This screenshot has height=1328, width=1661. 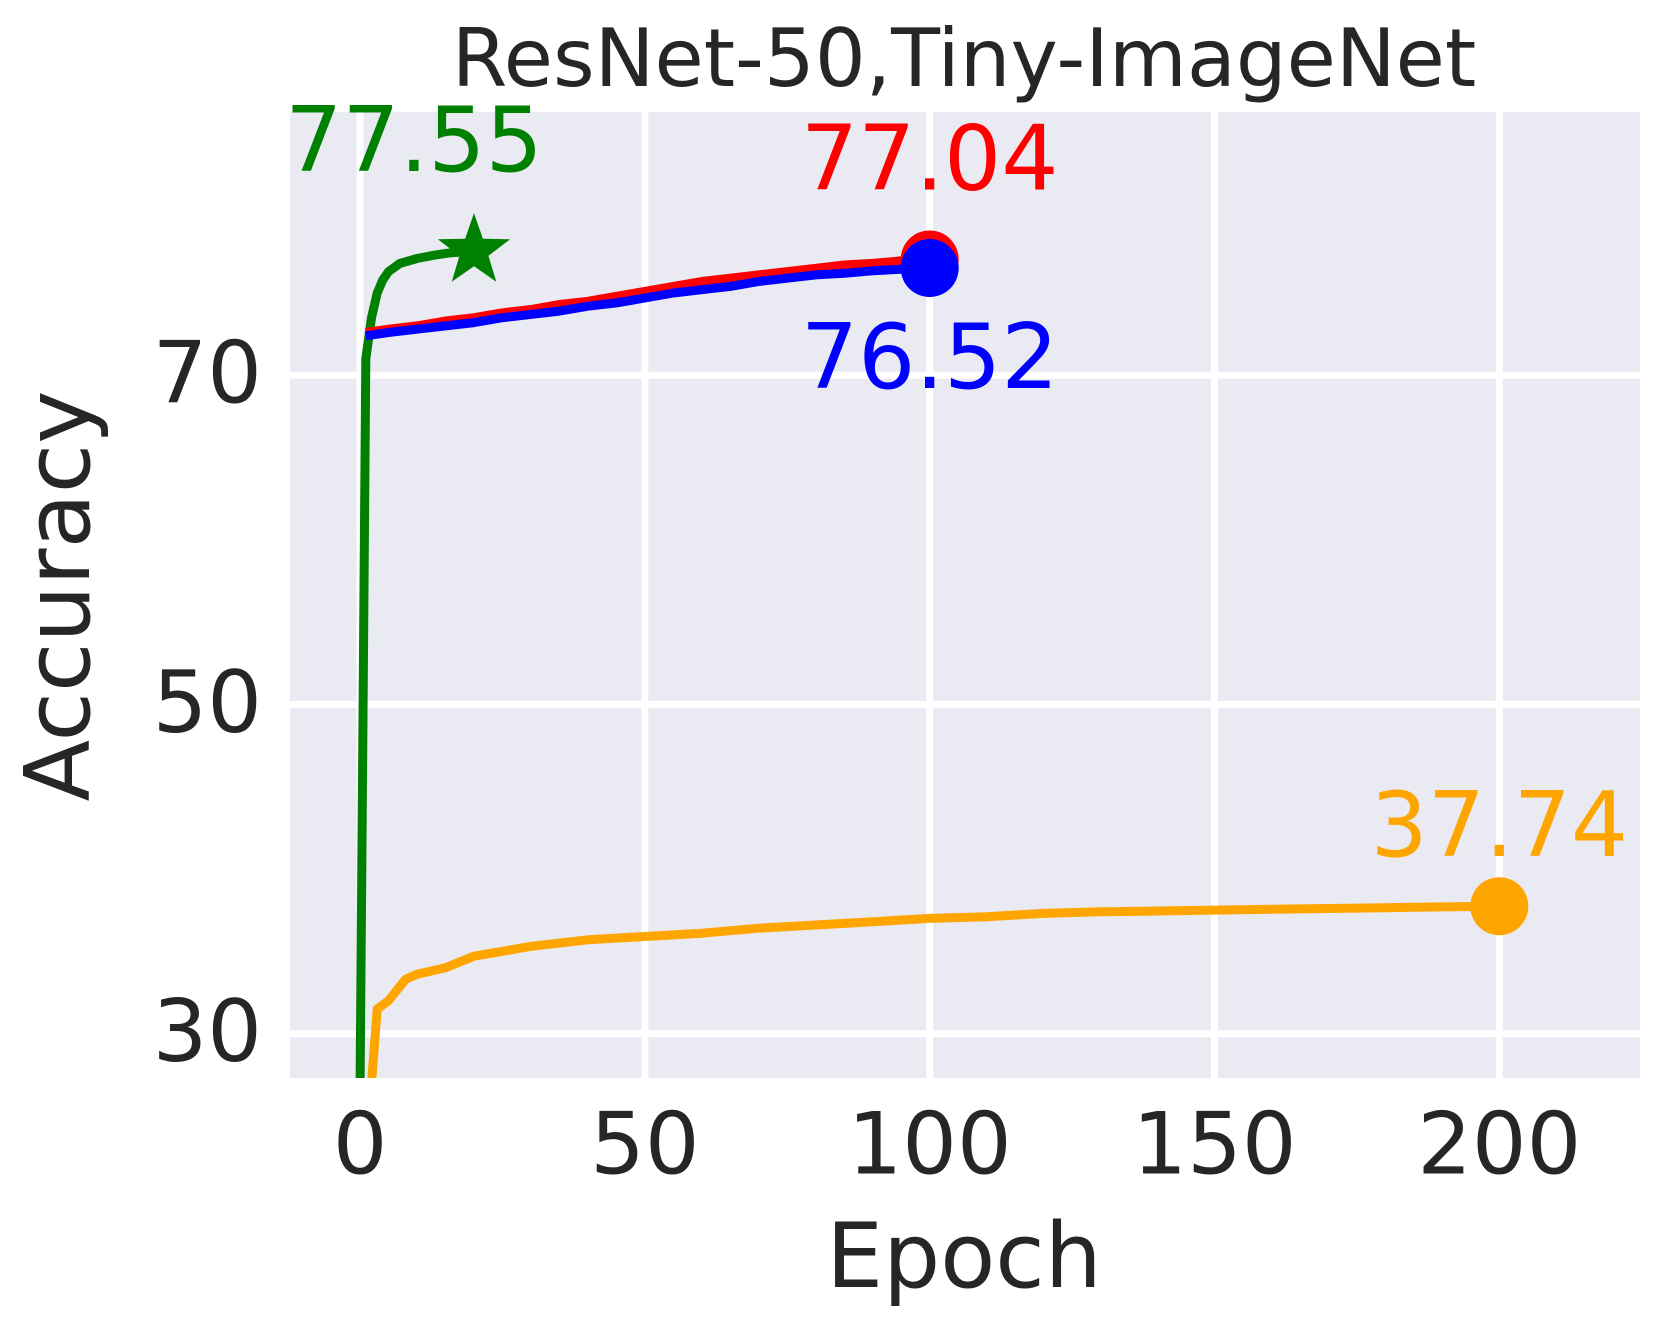 What do you see at coordinates (1214, 1144) in the screenshot?
I see `x-tick-label: 150` at bounding box center [1214, 1144].